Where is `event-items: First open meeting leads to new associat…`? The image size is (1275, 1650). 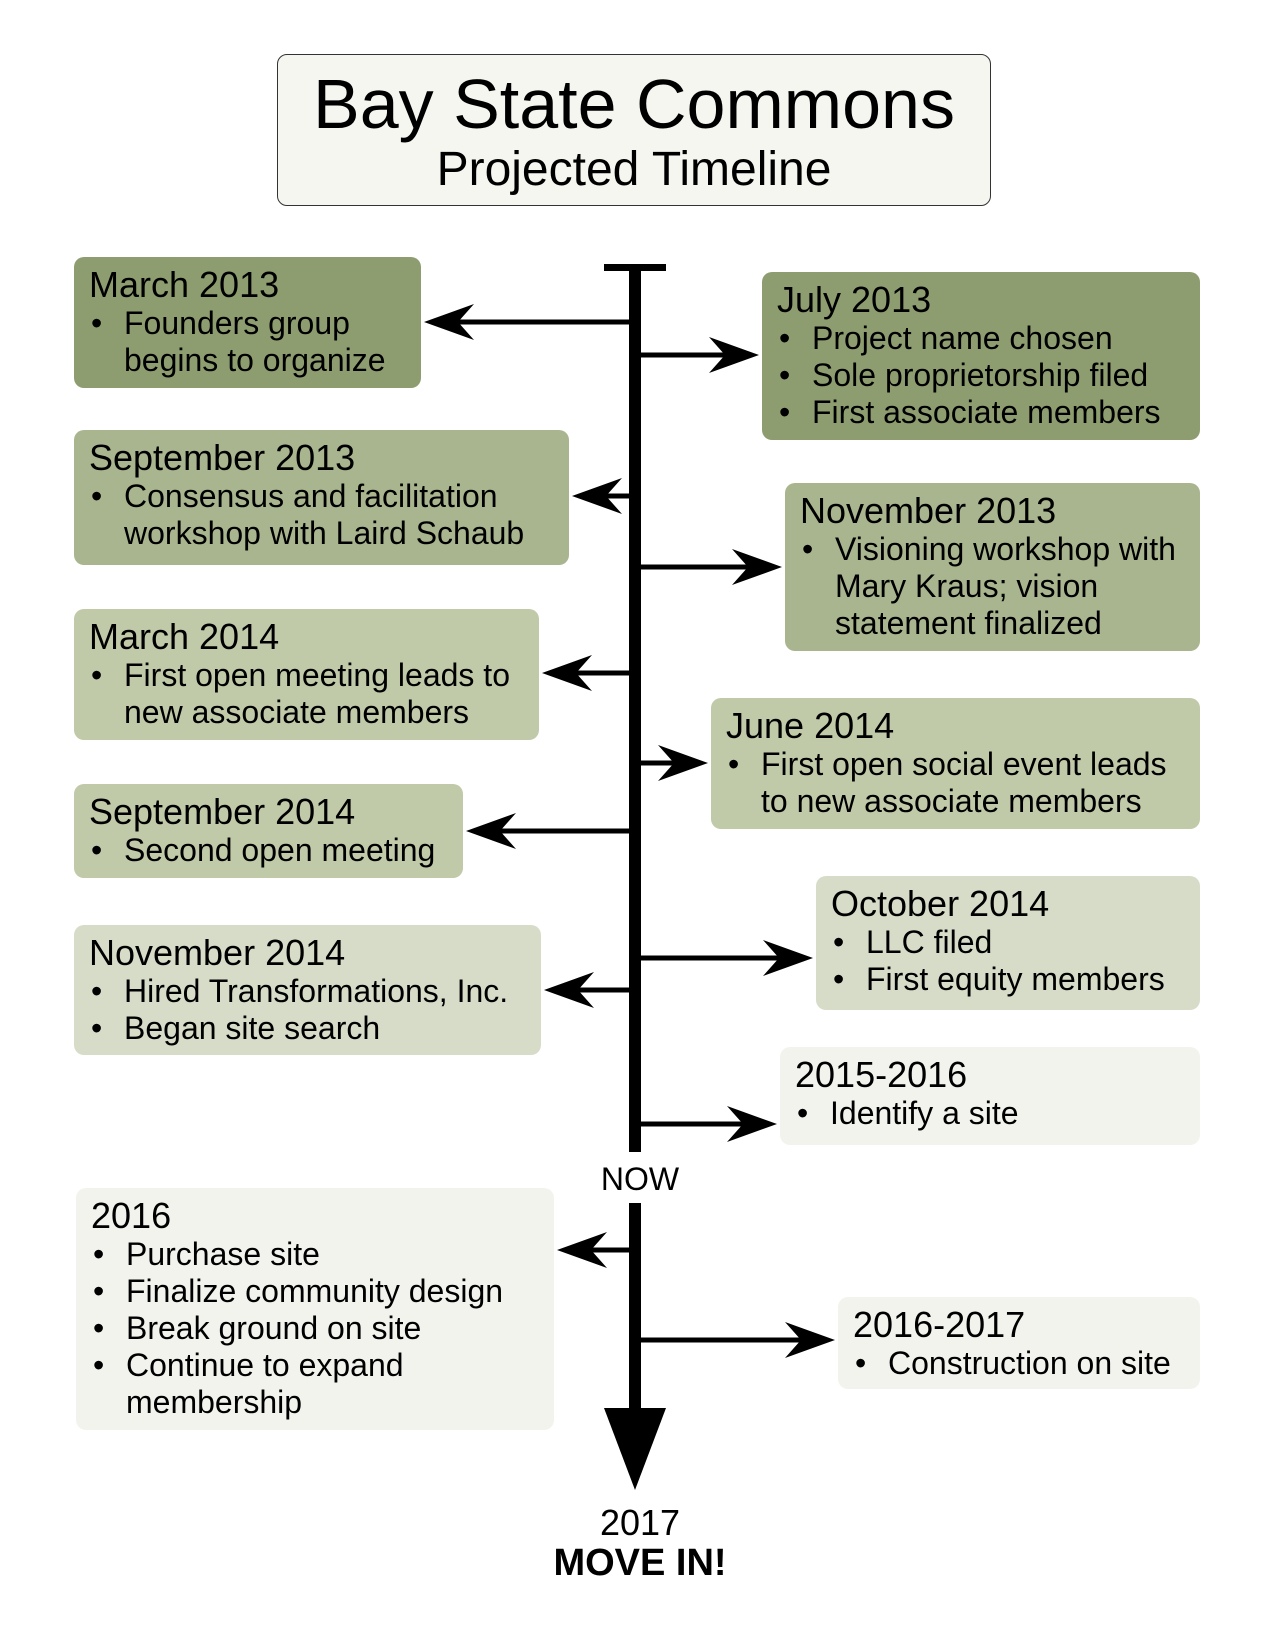
event-items: First open meeting leads to new associat… is located at coordinates (306, 694).